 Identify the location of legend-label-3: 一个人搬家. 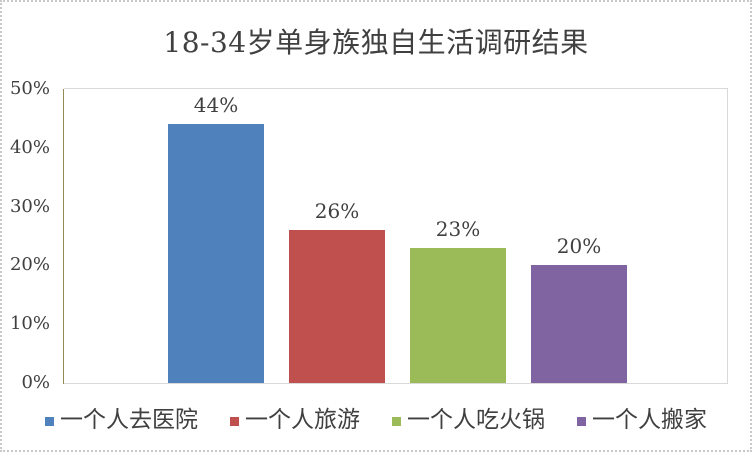
(649, 420).